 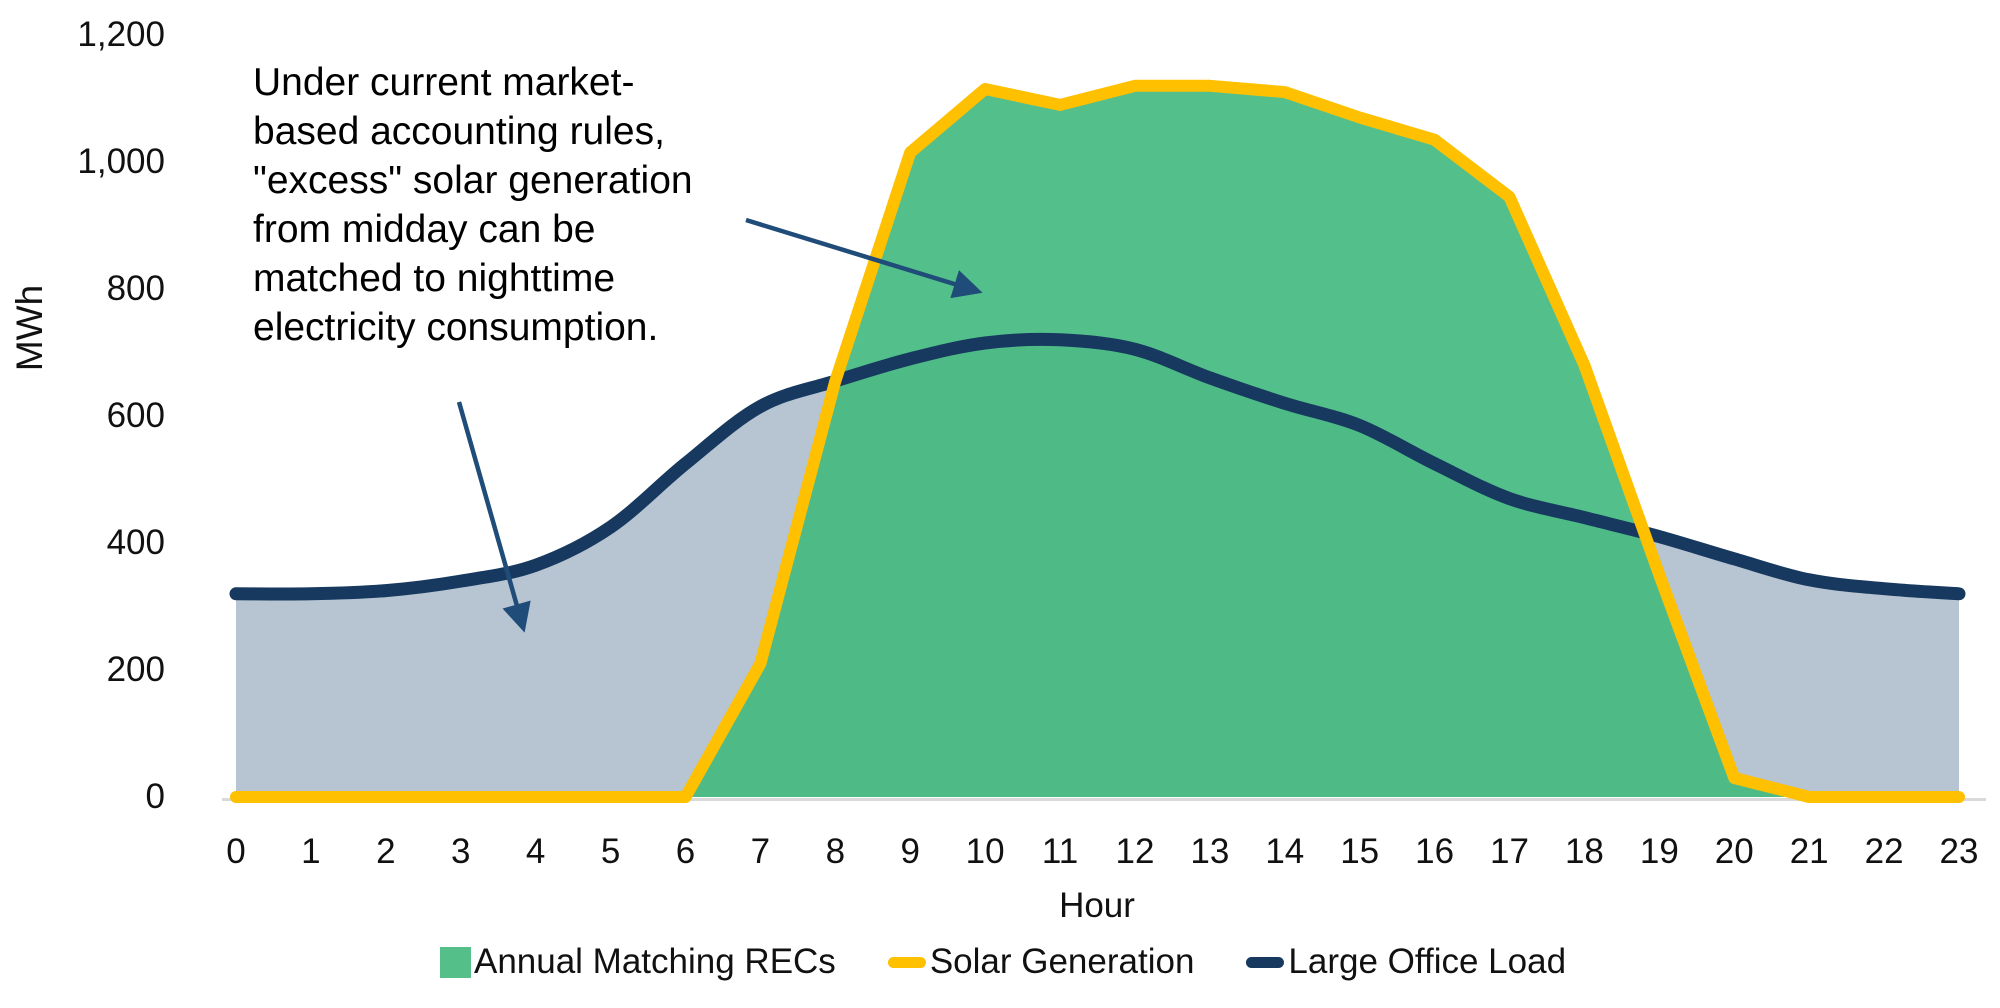 What do you see at coordinates (121, 161) in the screenshot?
I see `y-tick-label-1,000: 1,000` at bounding box center [121, 161].